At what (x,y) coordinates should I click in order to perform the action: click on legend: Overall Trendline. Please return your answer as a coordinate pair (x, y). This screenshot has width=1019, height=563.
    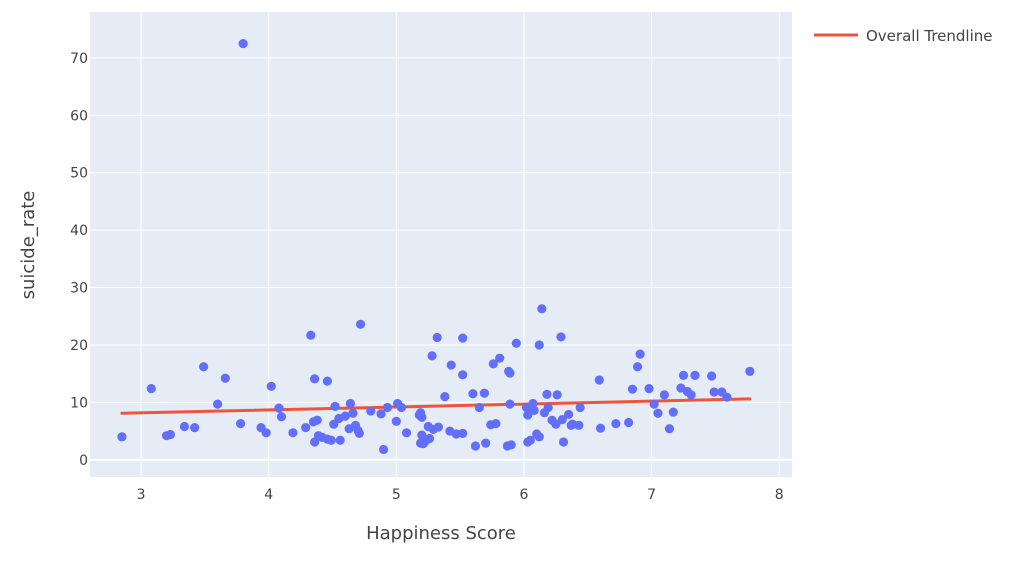
    Looking at the image, I should click on (903, 36).